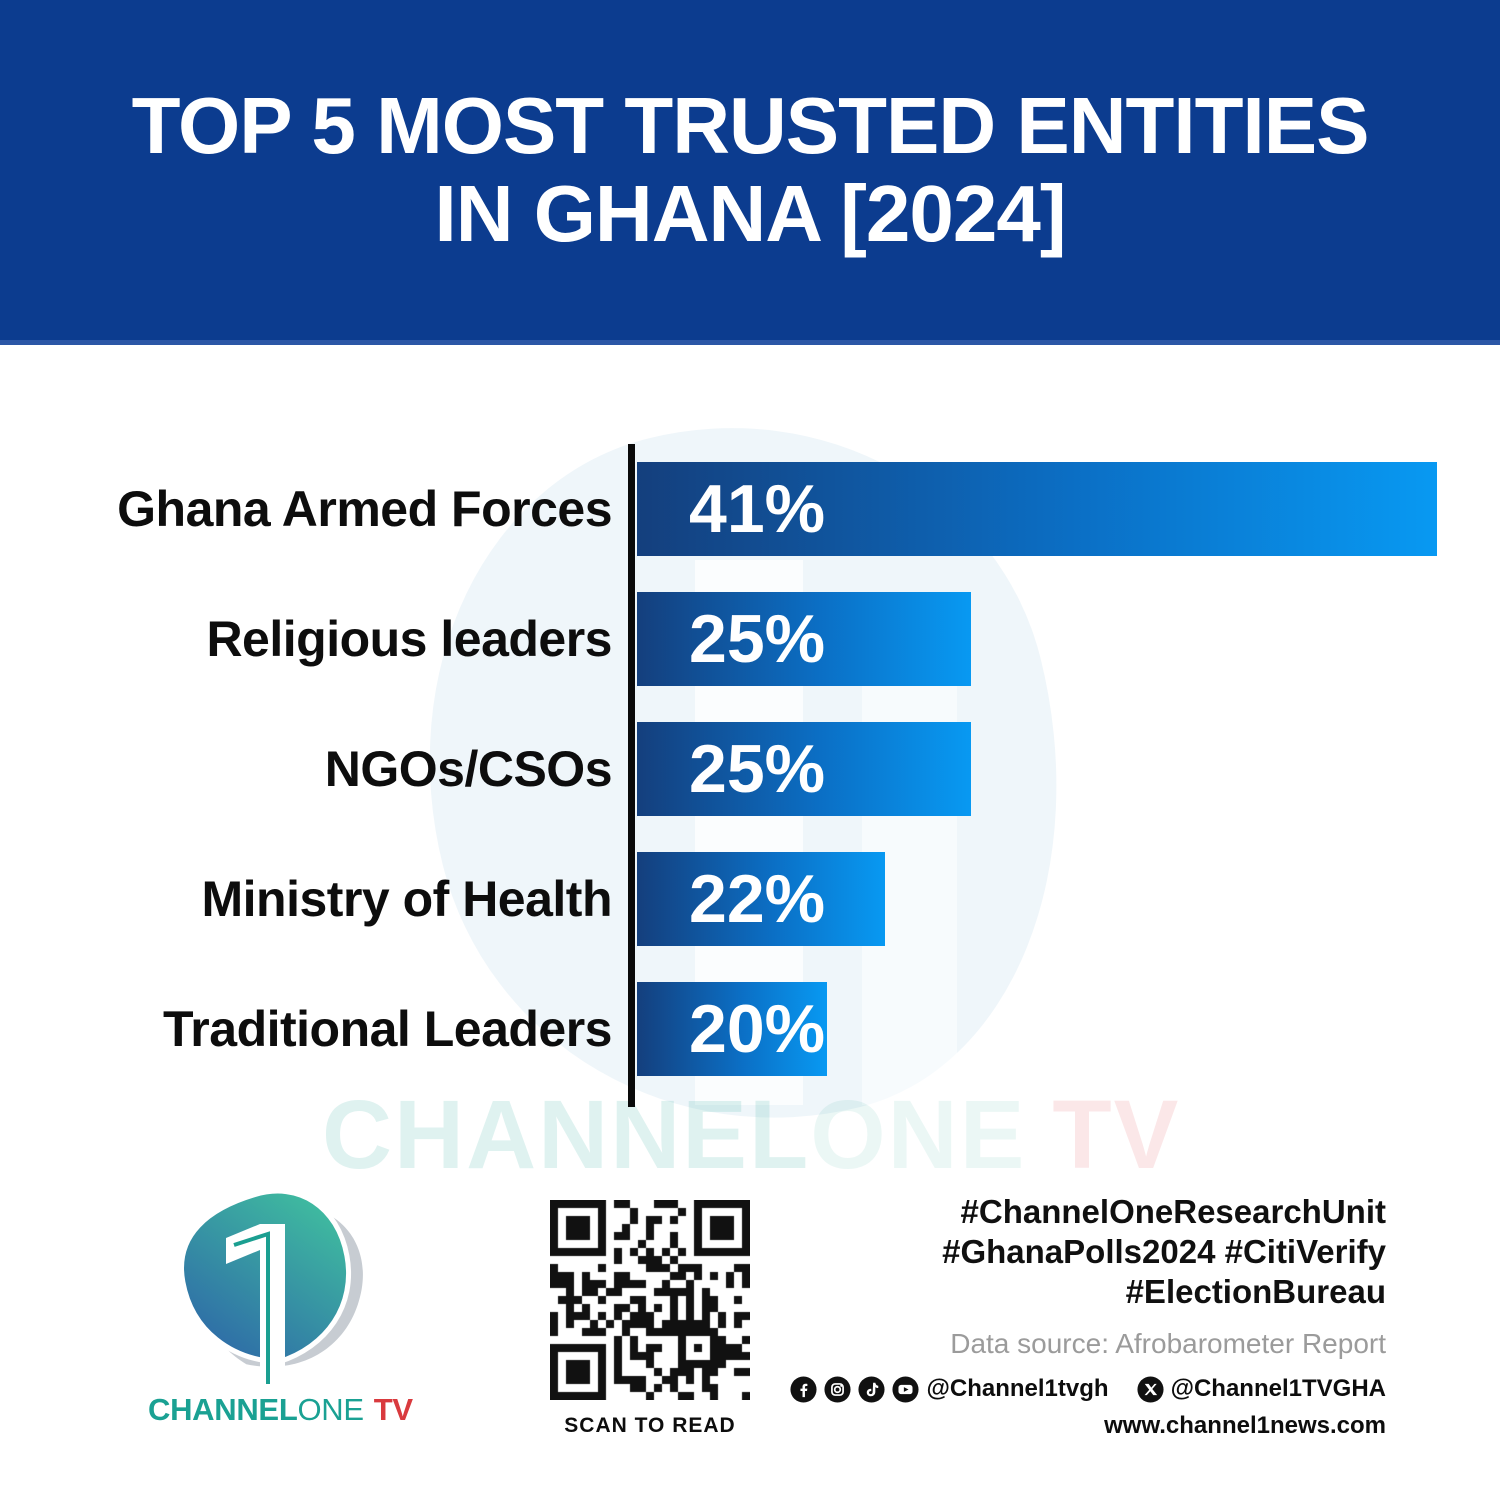 The height and width of the screenshot is (1500, 1500). Describe the element at coordinates (750, 125) in the screenshot. I see `page-title-line-1: TOP 5 MOST TRUSTED ENTITIES` at that location.